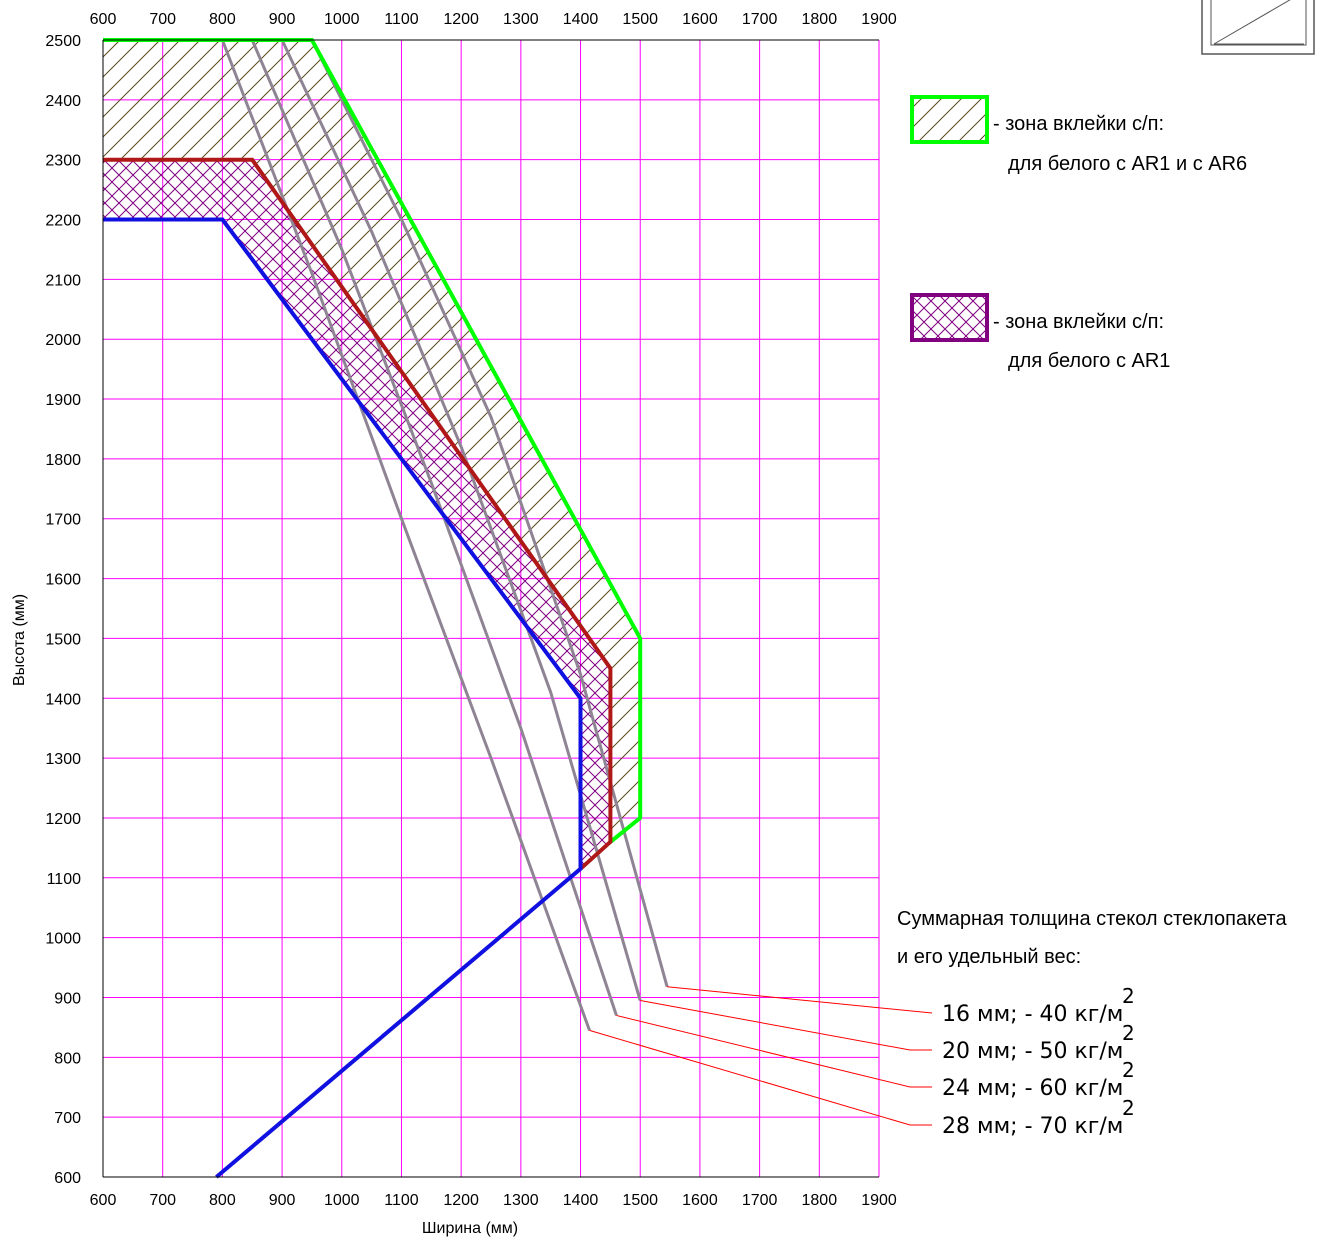  What do you see at coordinates (1032, 1014) in the screenshot?
I see `series-label-1: 16 мм; - 40 кг/м` at bounding box center [1032, 1014].